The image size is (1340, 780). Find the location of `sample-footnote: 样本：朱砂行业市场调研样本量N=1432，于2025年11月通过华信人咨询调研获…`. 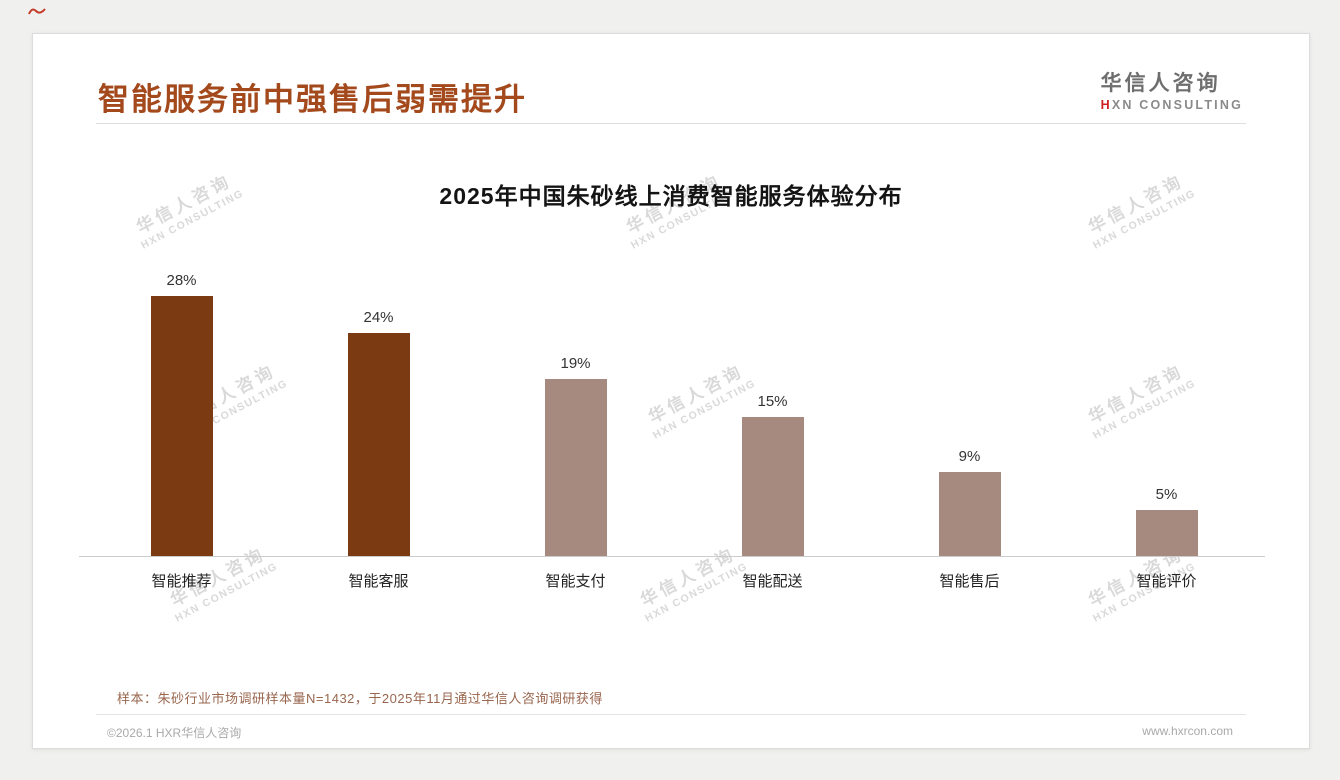

sample-footnote: 样本：朱砂行业市场调研样本量N=1432，于2025年11月通过华信人咨询调研获… is located at coordinates (360, 698).